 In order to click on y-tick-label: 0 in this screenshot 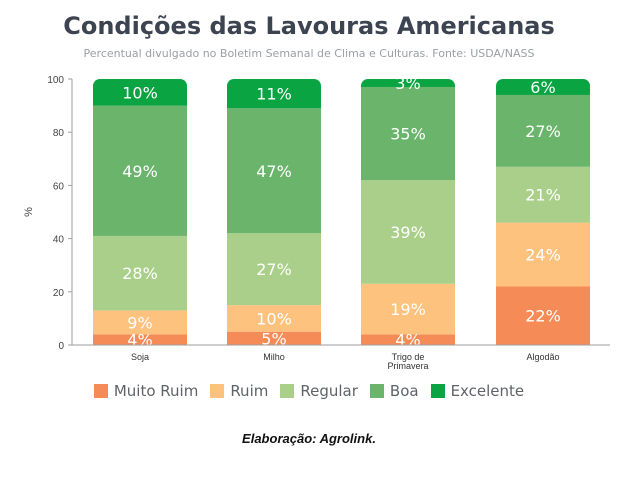, I will do `click(61, 346)`.